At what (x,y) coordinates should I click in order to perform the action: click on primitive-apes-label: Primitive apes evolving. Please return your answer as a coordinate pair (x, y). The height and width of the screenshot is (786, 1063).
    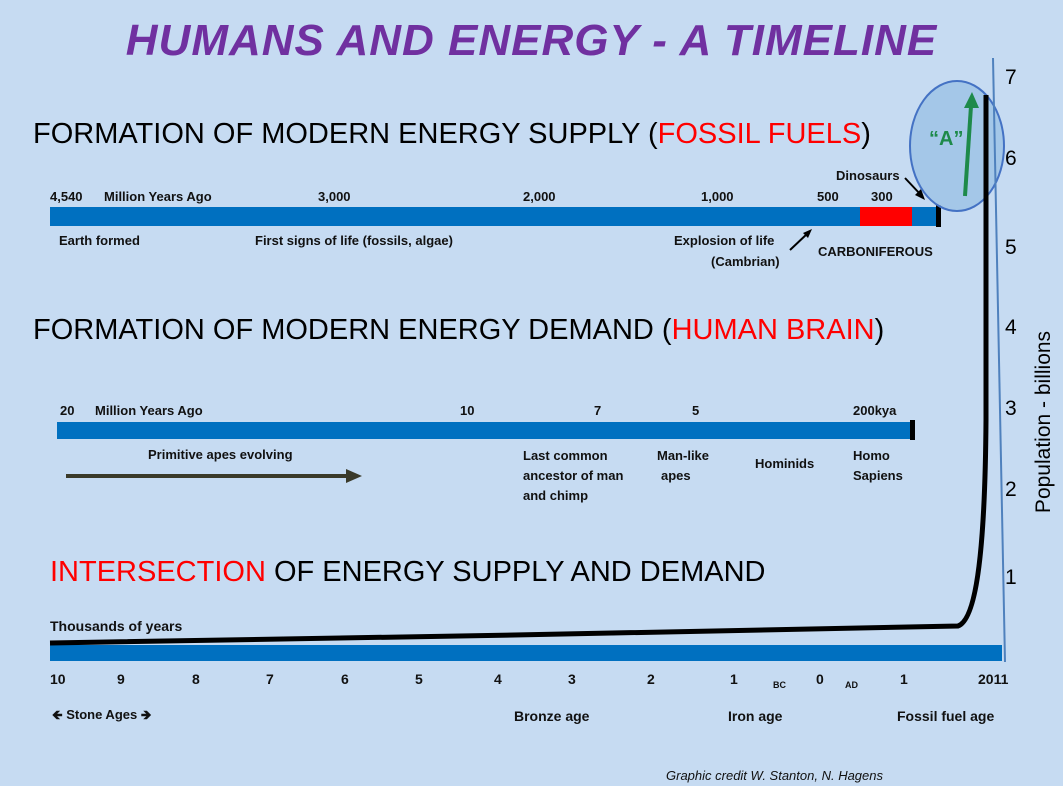
    Looking at the image, I should click on (220, 454).